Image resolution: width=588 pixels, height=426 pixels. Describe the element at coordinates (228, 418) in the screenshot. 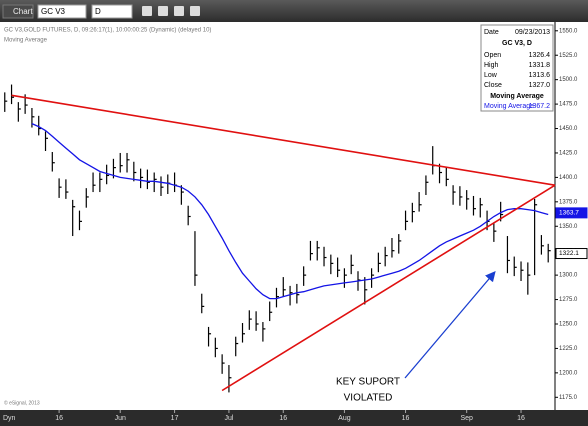

I see `x-tick-label: Jul` at that location.